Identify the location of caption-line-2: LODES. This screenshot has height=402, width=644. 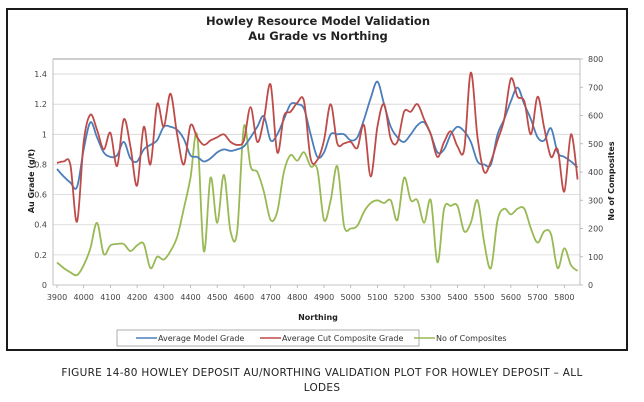
(322, 388).